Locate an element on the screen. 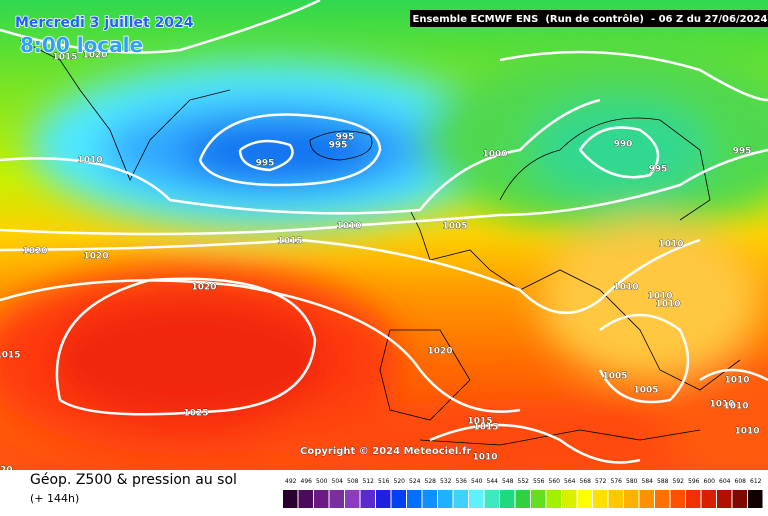  colorbar-label: 592 is located at coordinates (679, 481).